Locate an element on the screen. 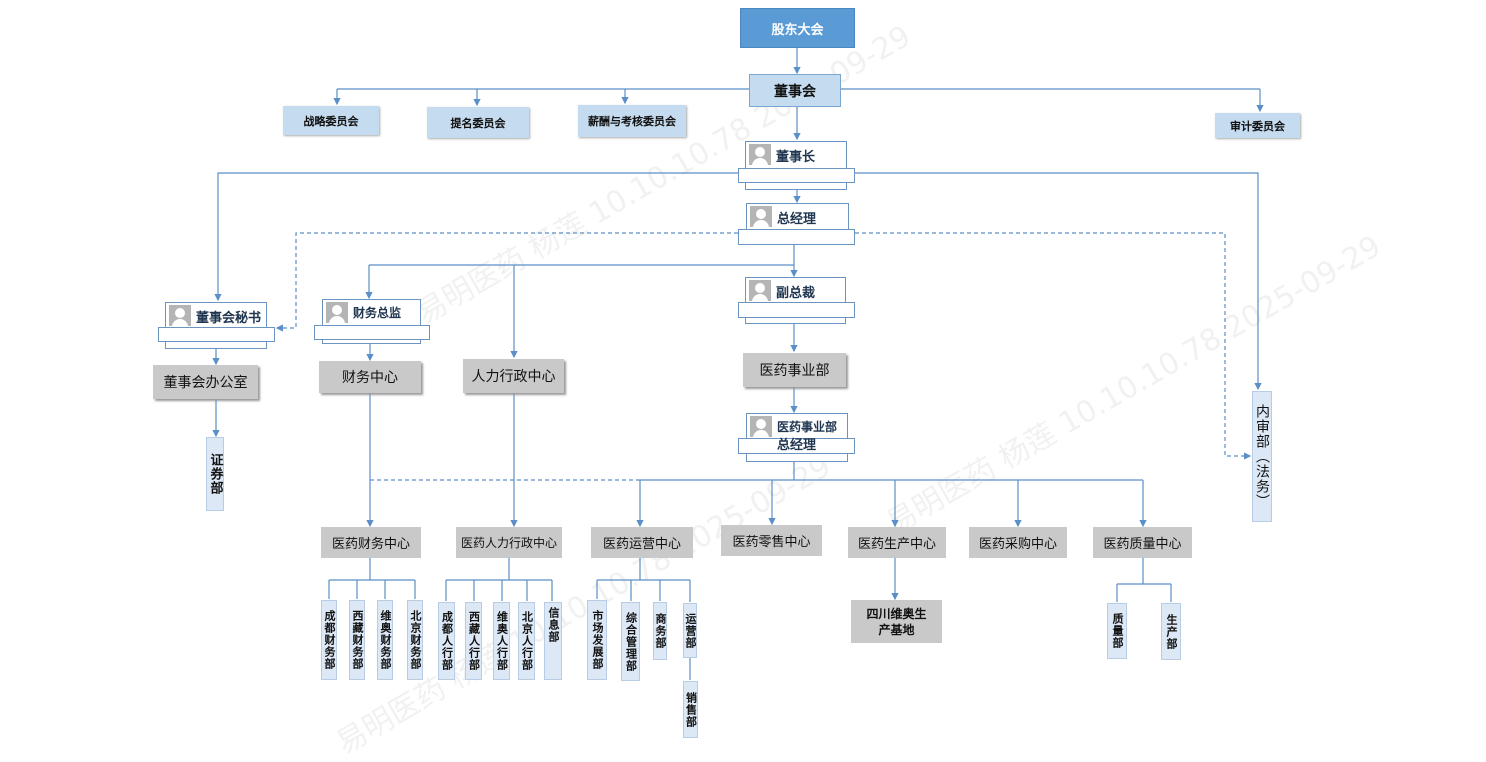 The image size is (1486, 762). chairman-title: 董事长 is located at coordinates (796, 157).